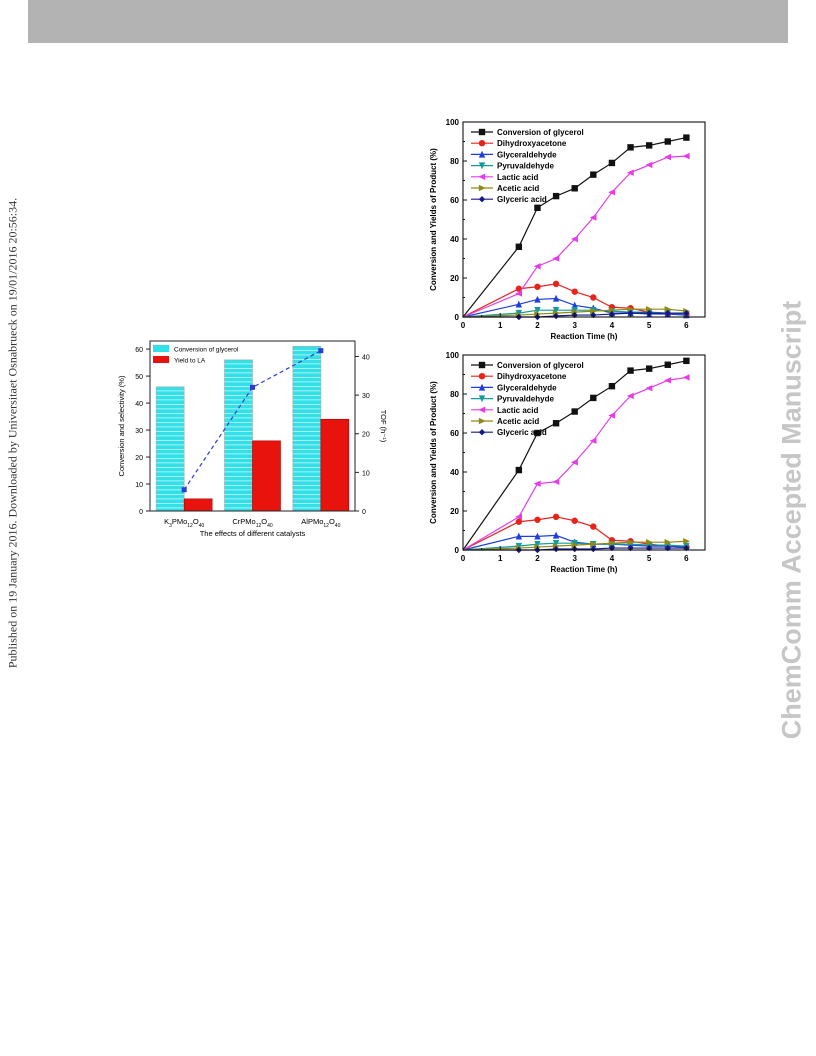  I want to click on y-tick-label: 0, so click(141, 512).